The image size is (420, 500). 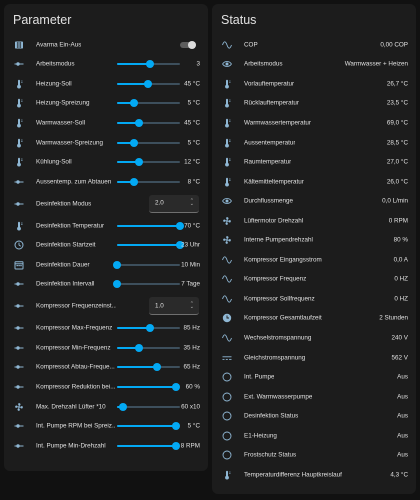 What do you see at coordinates (314, 182) in the screenshot?
I see `status-row: Kältemitteltemperatur 26,0 °C` at bounding box center [314, 182].